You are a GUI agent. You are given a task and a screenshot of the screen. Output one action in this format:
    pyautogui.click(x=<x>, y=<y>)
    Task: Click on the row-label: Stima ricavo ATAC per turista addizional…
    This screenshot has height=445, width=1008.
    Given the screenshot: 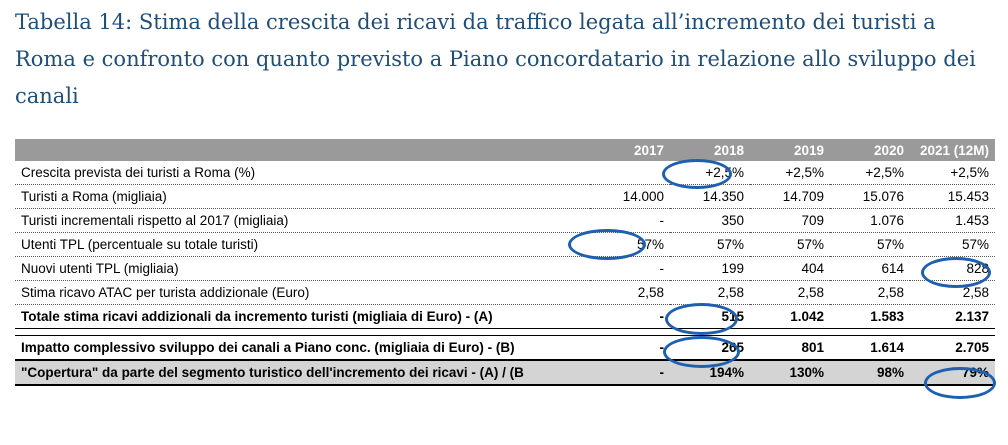 What is the action you would take?
    pyautogui.click(x=165, y=292)
    